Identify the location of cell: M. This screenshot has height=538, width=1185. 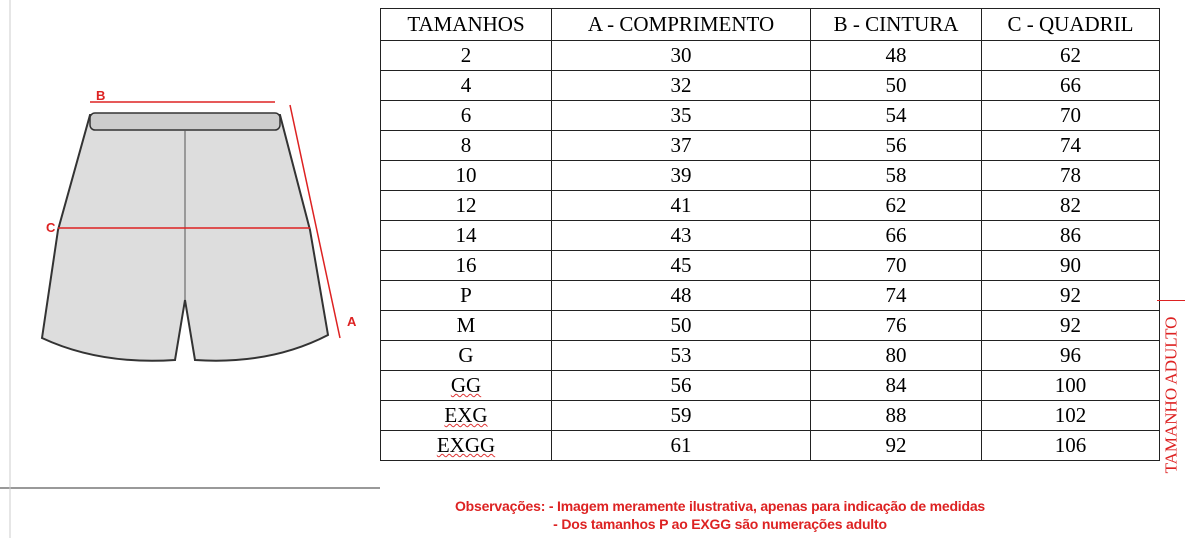
(466, 325).